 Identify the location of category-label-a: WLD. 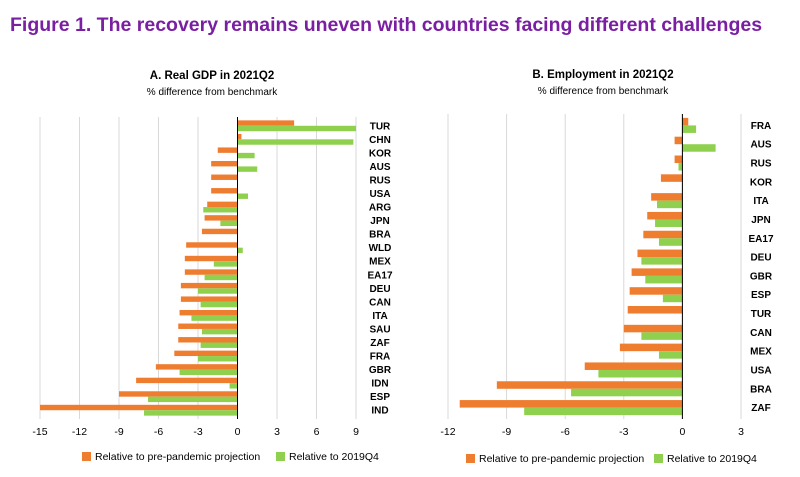
(380, 248).